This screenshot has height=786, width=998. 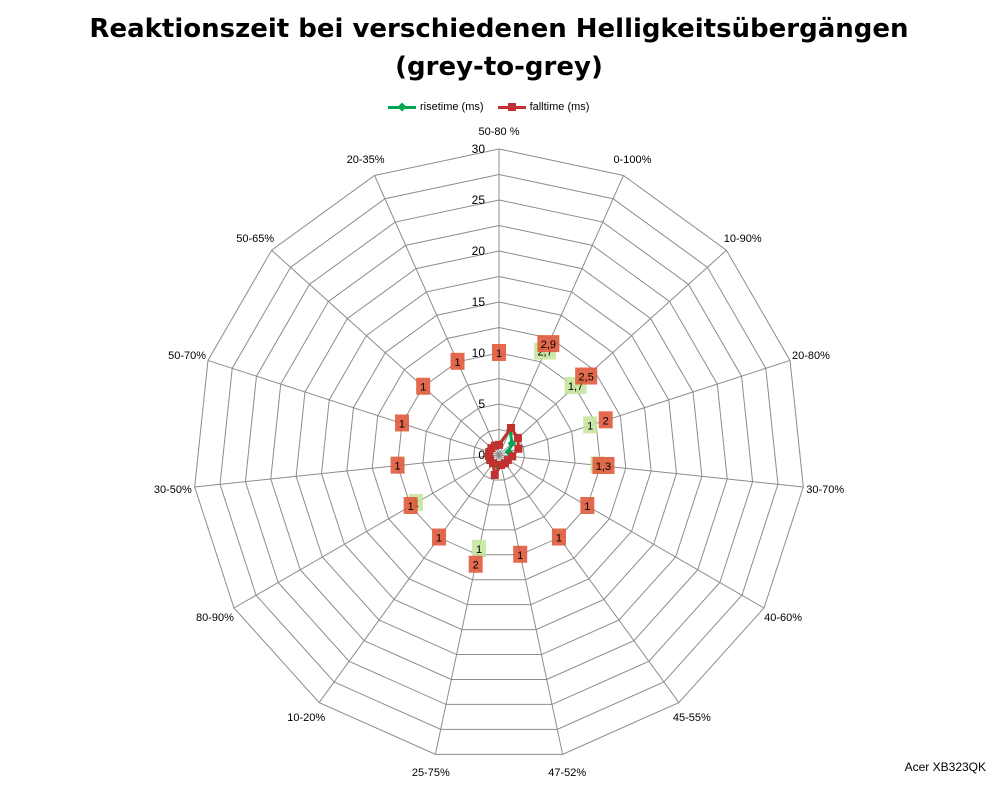 I want to click on legend-risetime-swatch, so click(x=402, y=107).